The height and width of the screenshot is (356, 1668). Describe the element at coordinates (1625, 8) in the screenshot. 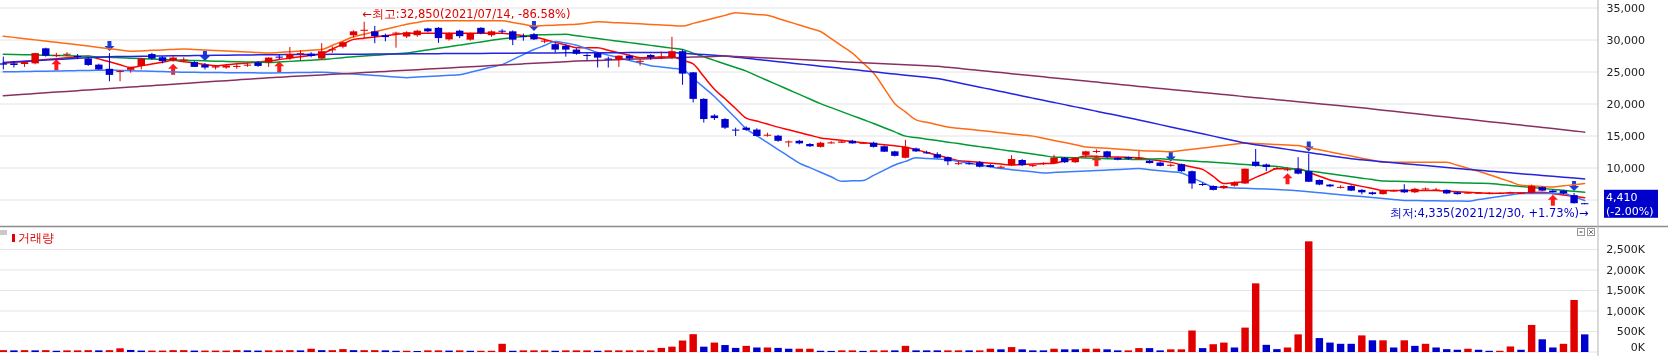

I see `y-tick-label: 35,000` at that location.